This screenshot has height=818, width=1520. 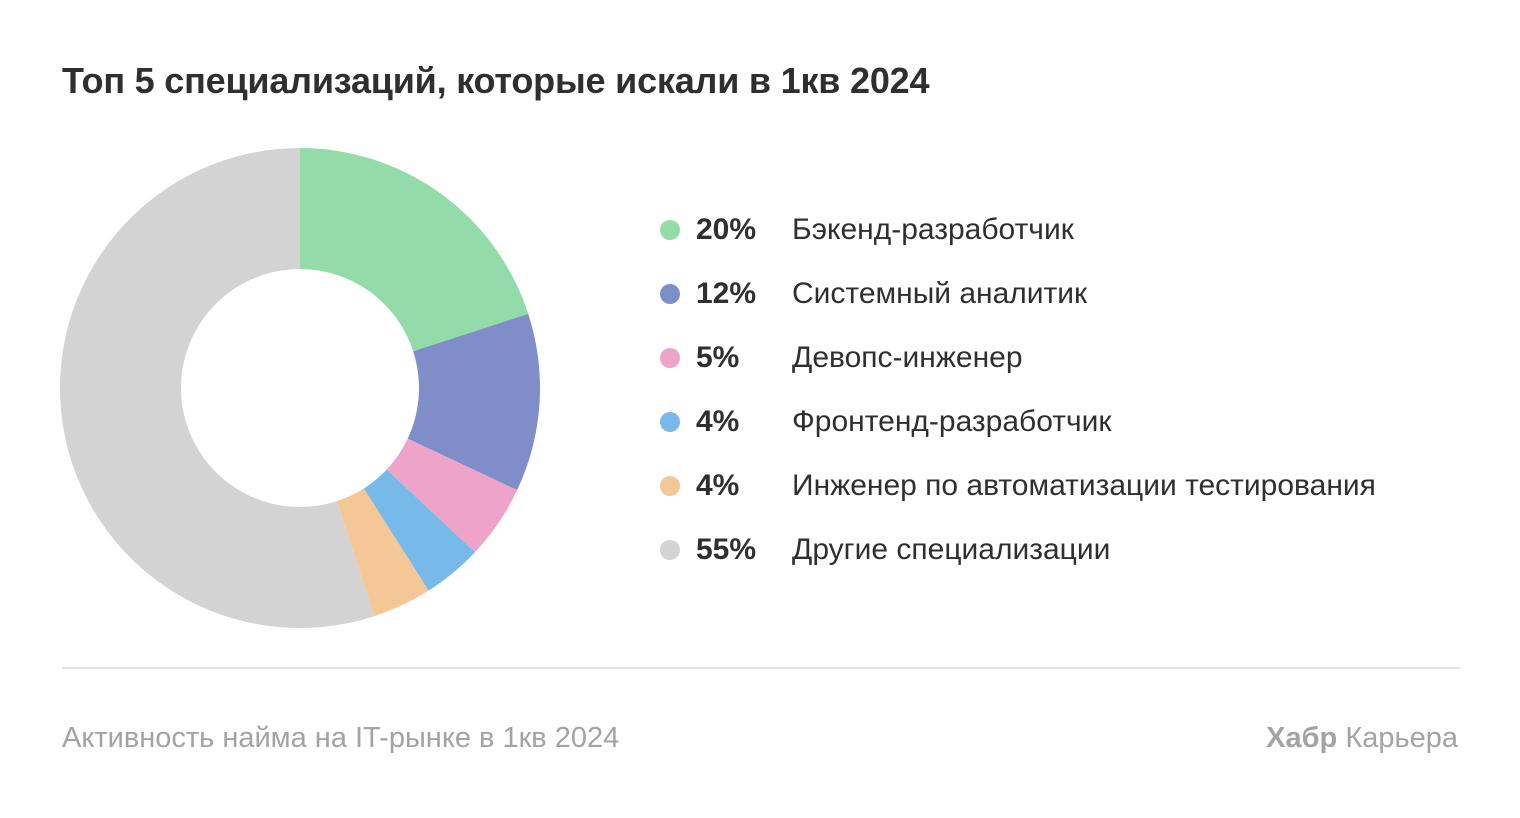 I want to click on legend-label: Инженер по автоматизации тестирования, so click(x=1084, y=485).